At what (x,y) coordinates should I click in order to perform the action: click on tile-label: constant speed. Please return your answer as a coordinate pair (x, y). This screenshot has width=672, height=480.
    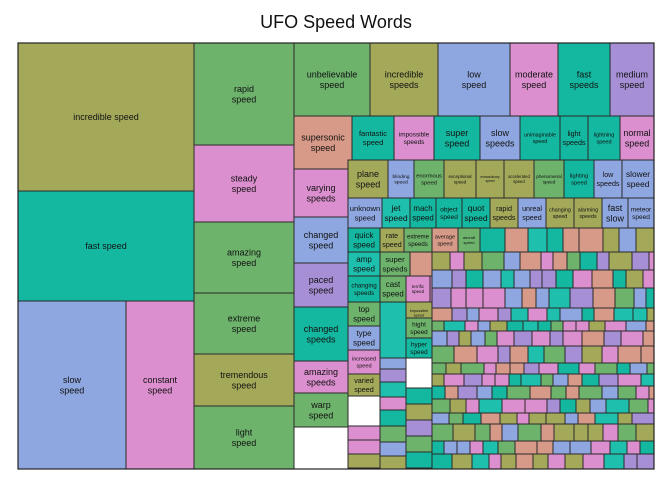
    Looking at the image, I should click on (160, 385).